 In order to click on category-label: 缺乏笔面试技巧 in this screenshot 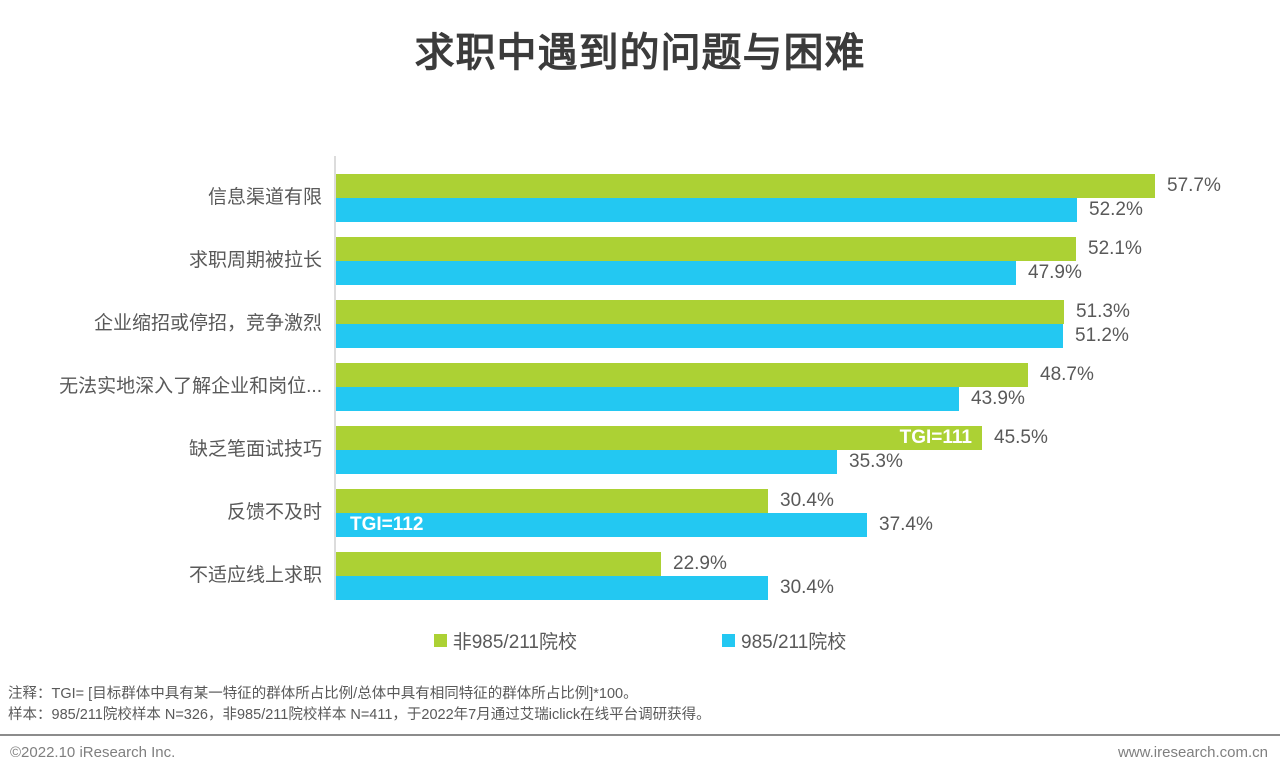, I will do `click(255, 450)`.